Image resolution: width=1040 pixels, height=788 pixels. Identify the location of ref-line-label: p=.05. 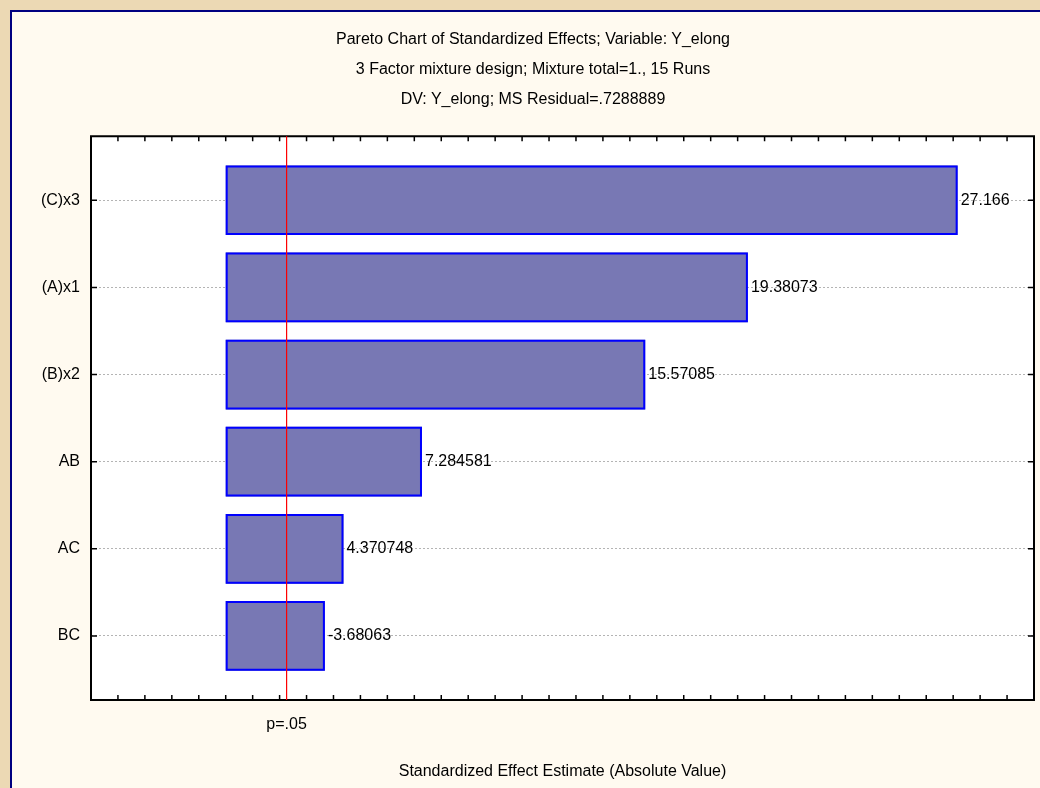
(286, 724).